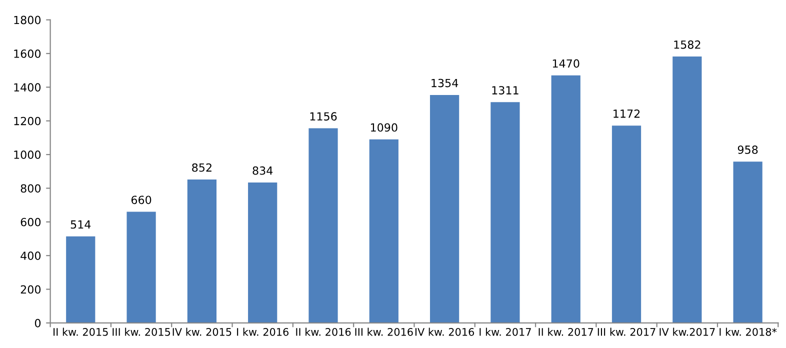  Describe the element at coordinates (505, 90) in the screenshot. I see `data-label: 1311` at that location.